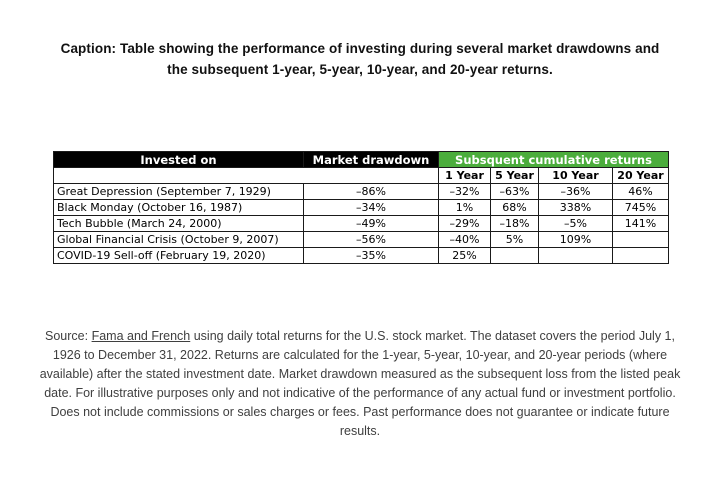 The height and width of the screenshot is (480, 720). What do you see at coordinates (178, 159) in the screenshot?
I see `invested-on-header: Invested on` at bounding box center [178, 159].